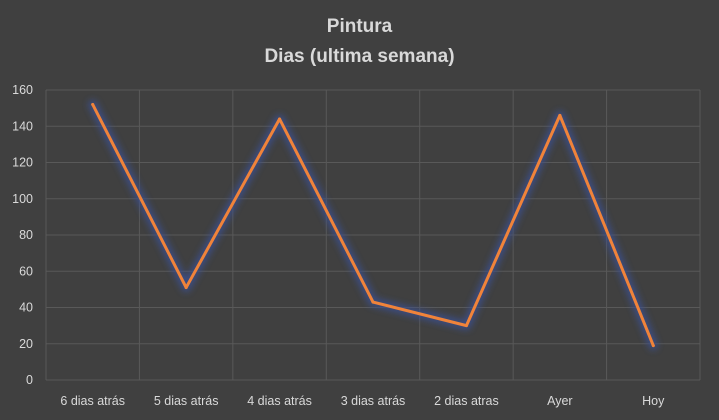 The width and height of the screenshot is (719, 420). What do you see at coordinates (26, 235) in the screenshot?
I see `y-tick-label: 80` at bounding box center [26, 235].